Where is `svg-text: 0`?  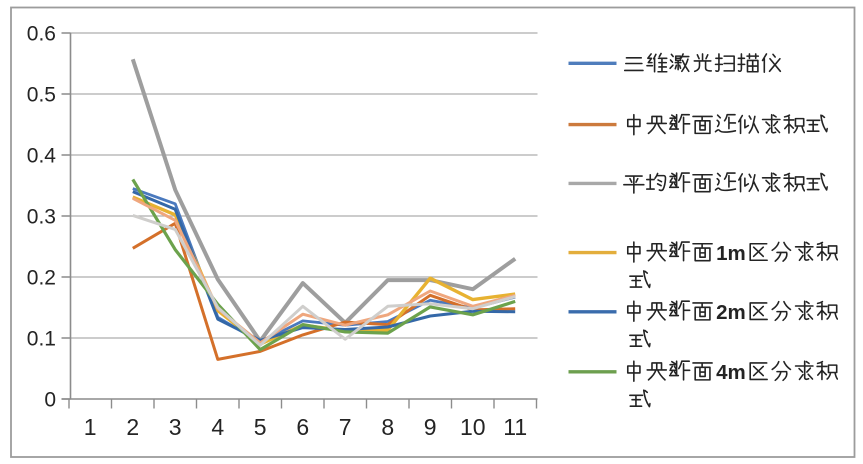
svg-text: 0 is located at coordinates (50, 399).